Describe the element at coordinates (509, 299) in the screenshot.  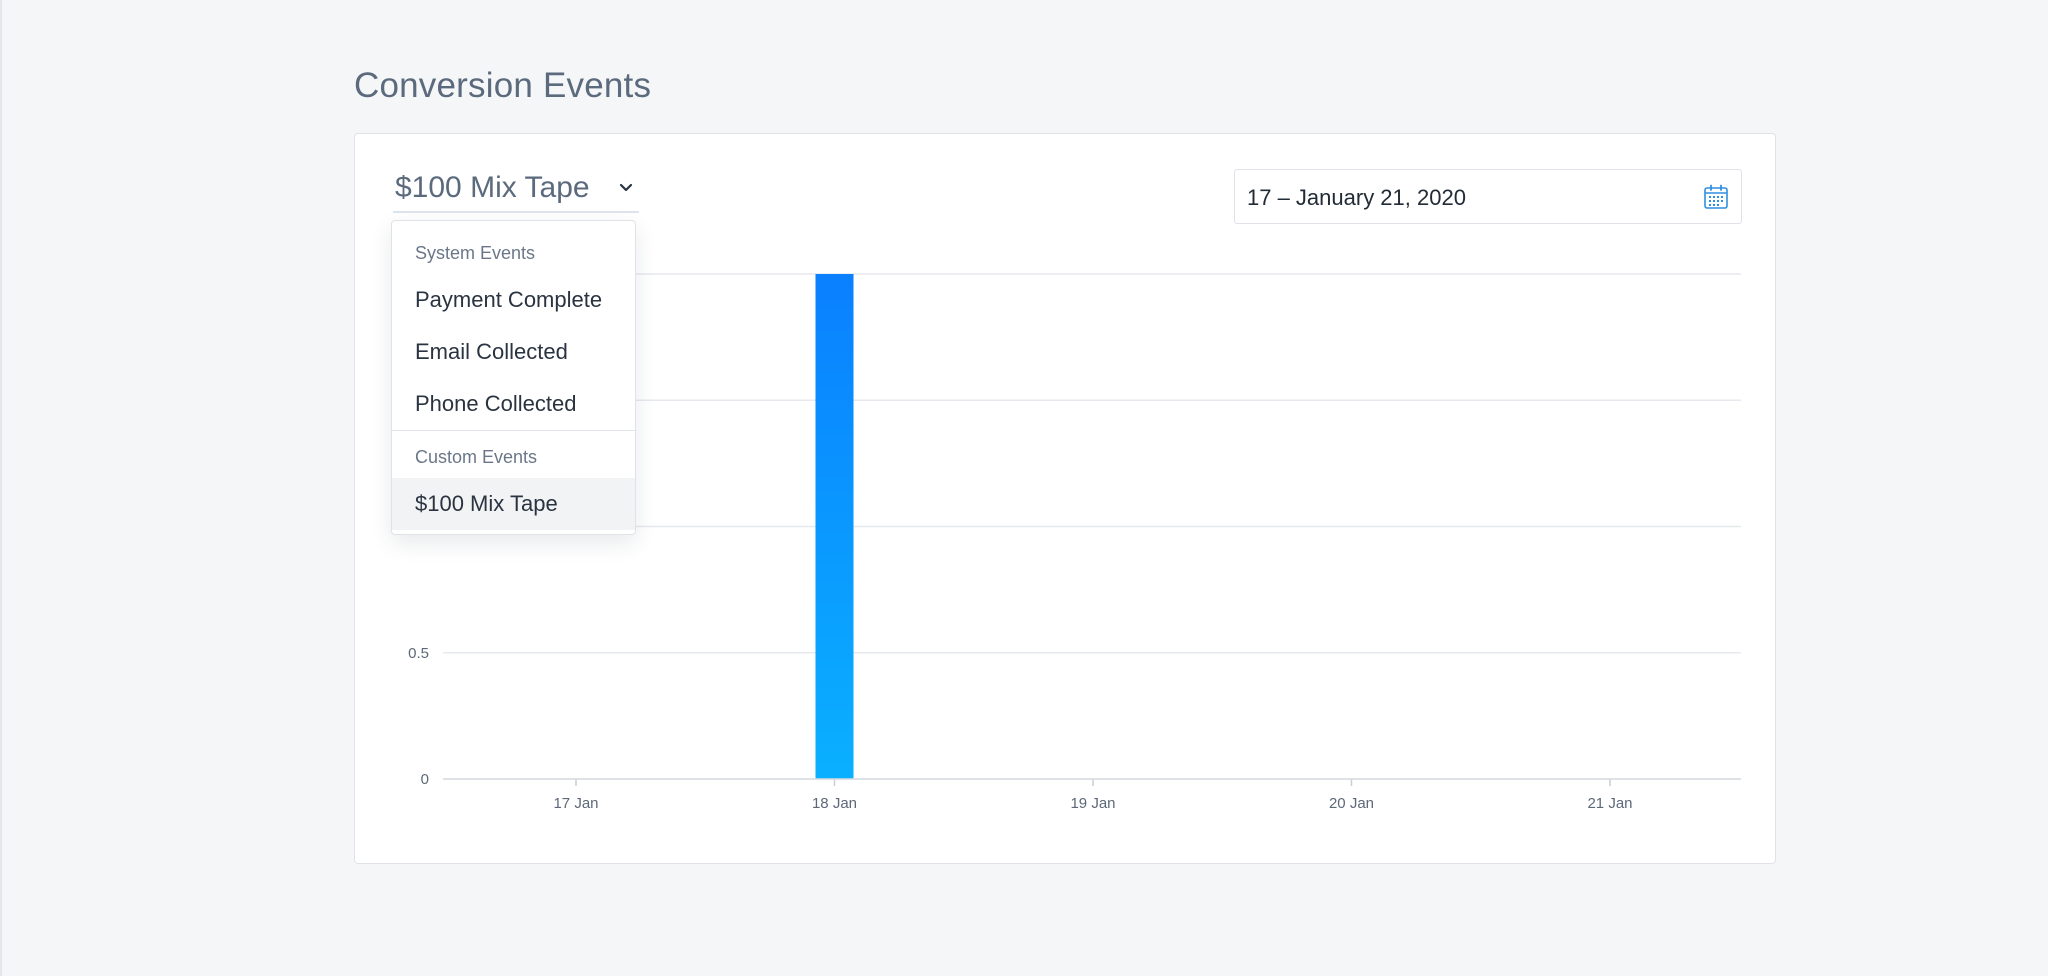
I see `menu-item-payment-complete: Payment Complete` at that location.